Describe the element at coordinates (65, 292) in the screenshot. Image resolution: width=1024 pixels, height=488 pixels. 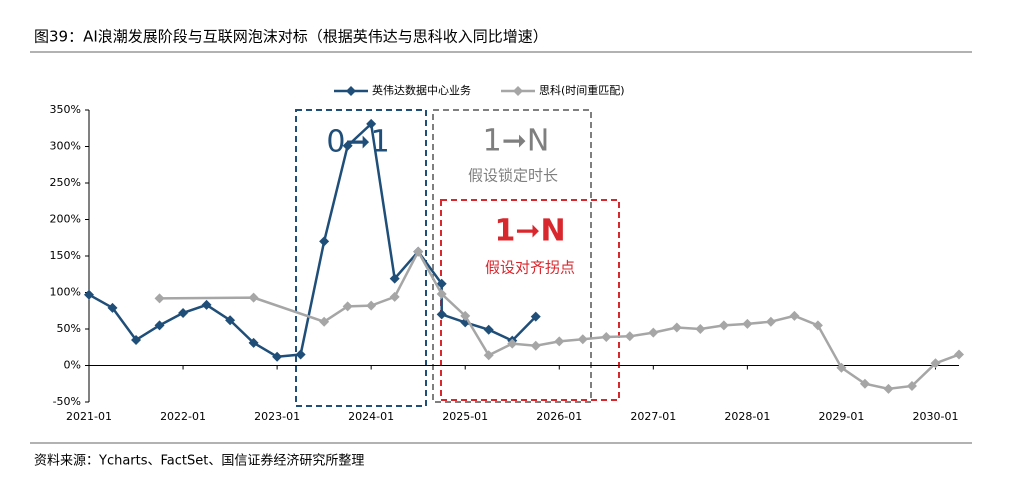
I see `y-tick-label: 100%` at that location.